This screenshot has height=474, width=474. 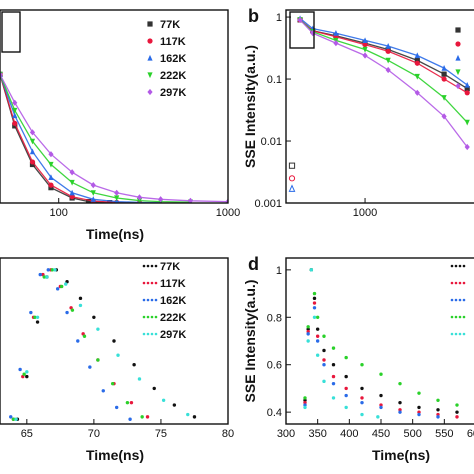 I want to click on series-162K, so click(x=81, y=137).